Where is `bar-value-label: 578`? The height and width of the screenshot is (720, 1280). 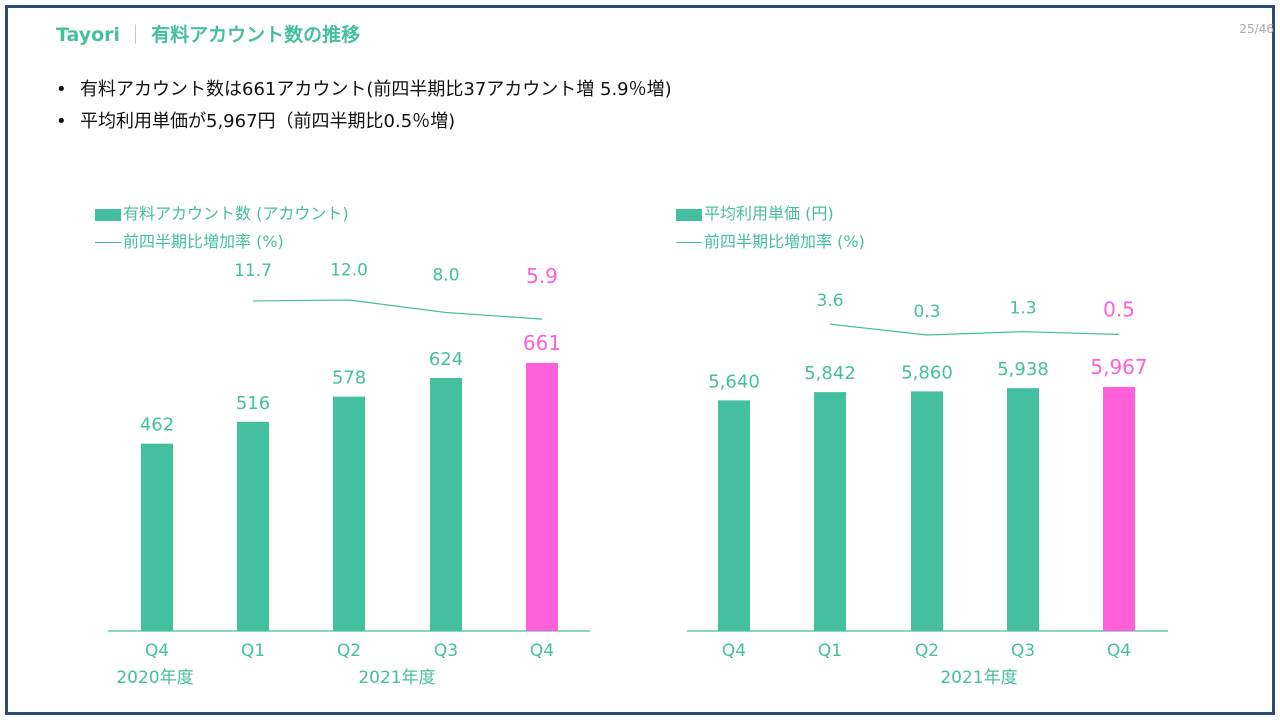 bar-value-label: 578 is located at coordinates (349, 378).